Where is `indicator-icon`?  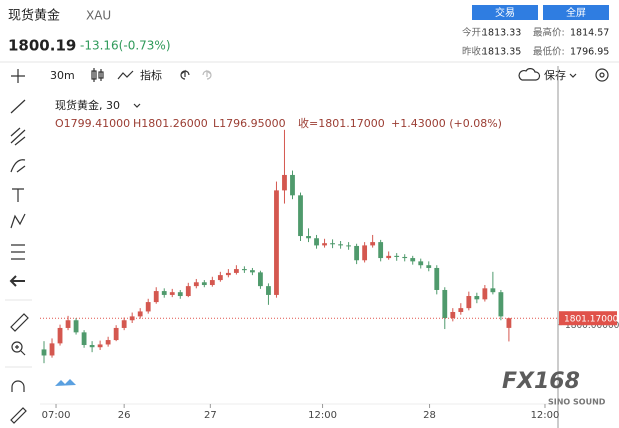
indicator-icon is located at coordinates (125, 75).